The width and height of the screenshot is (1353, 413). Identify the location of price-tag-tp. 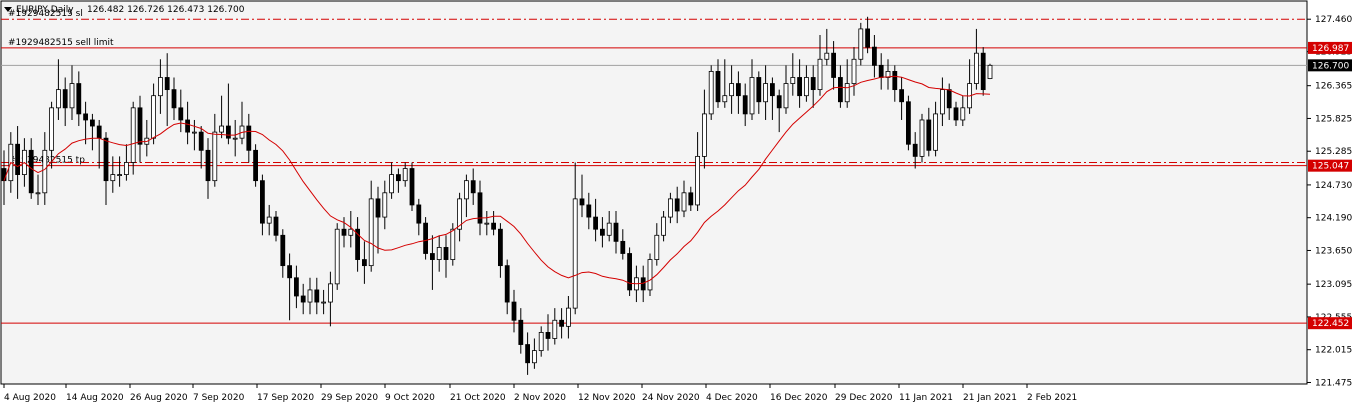
(1330, 165).